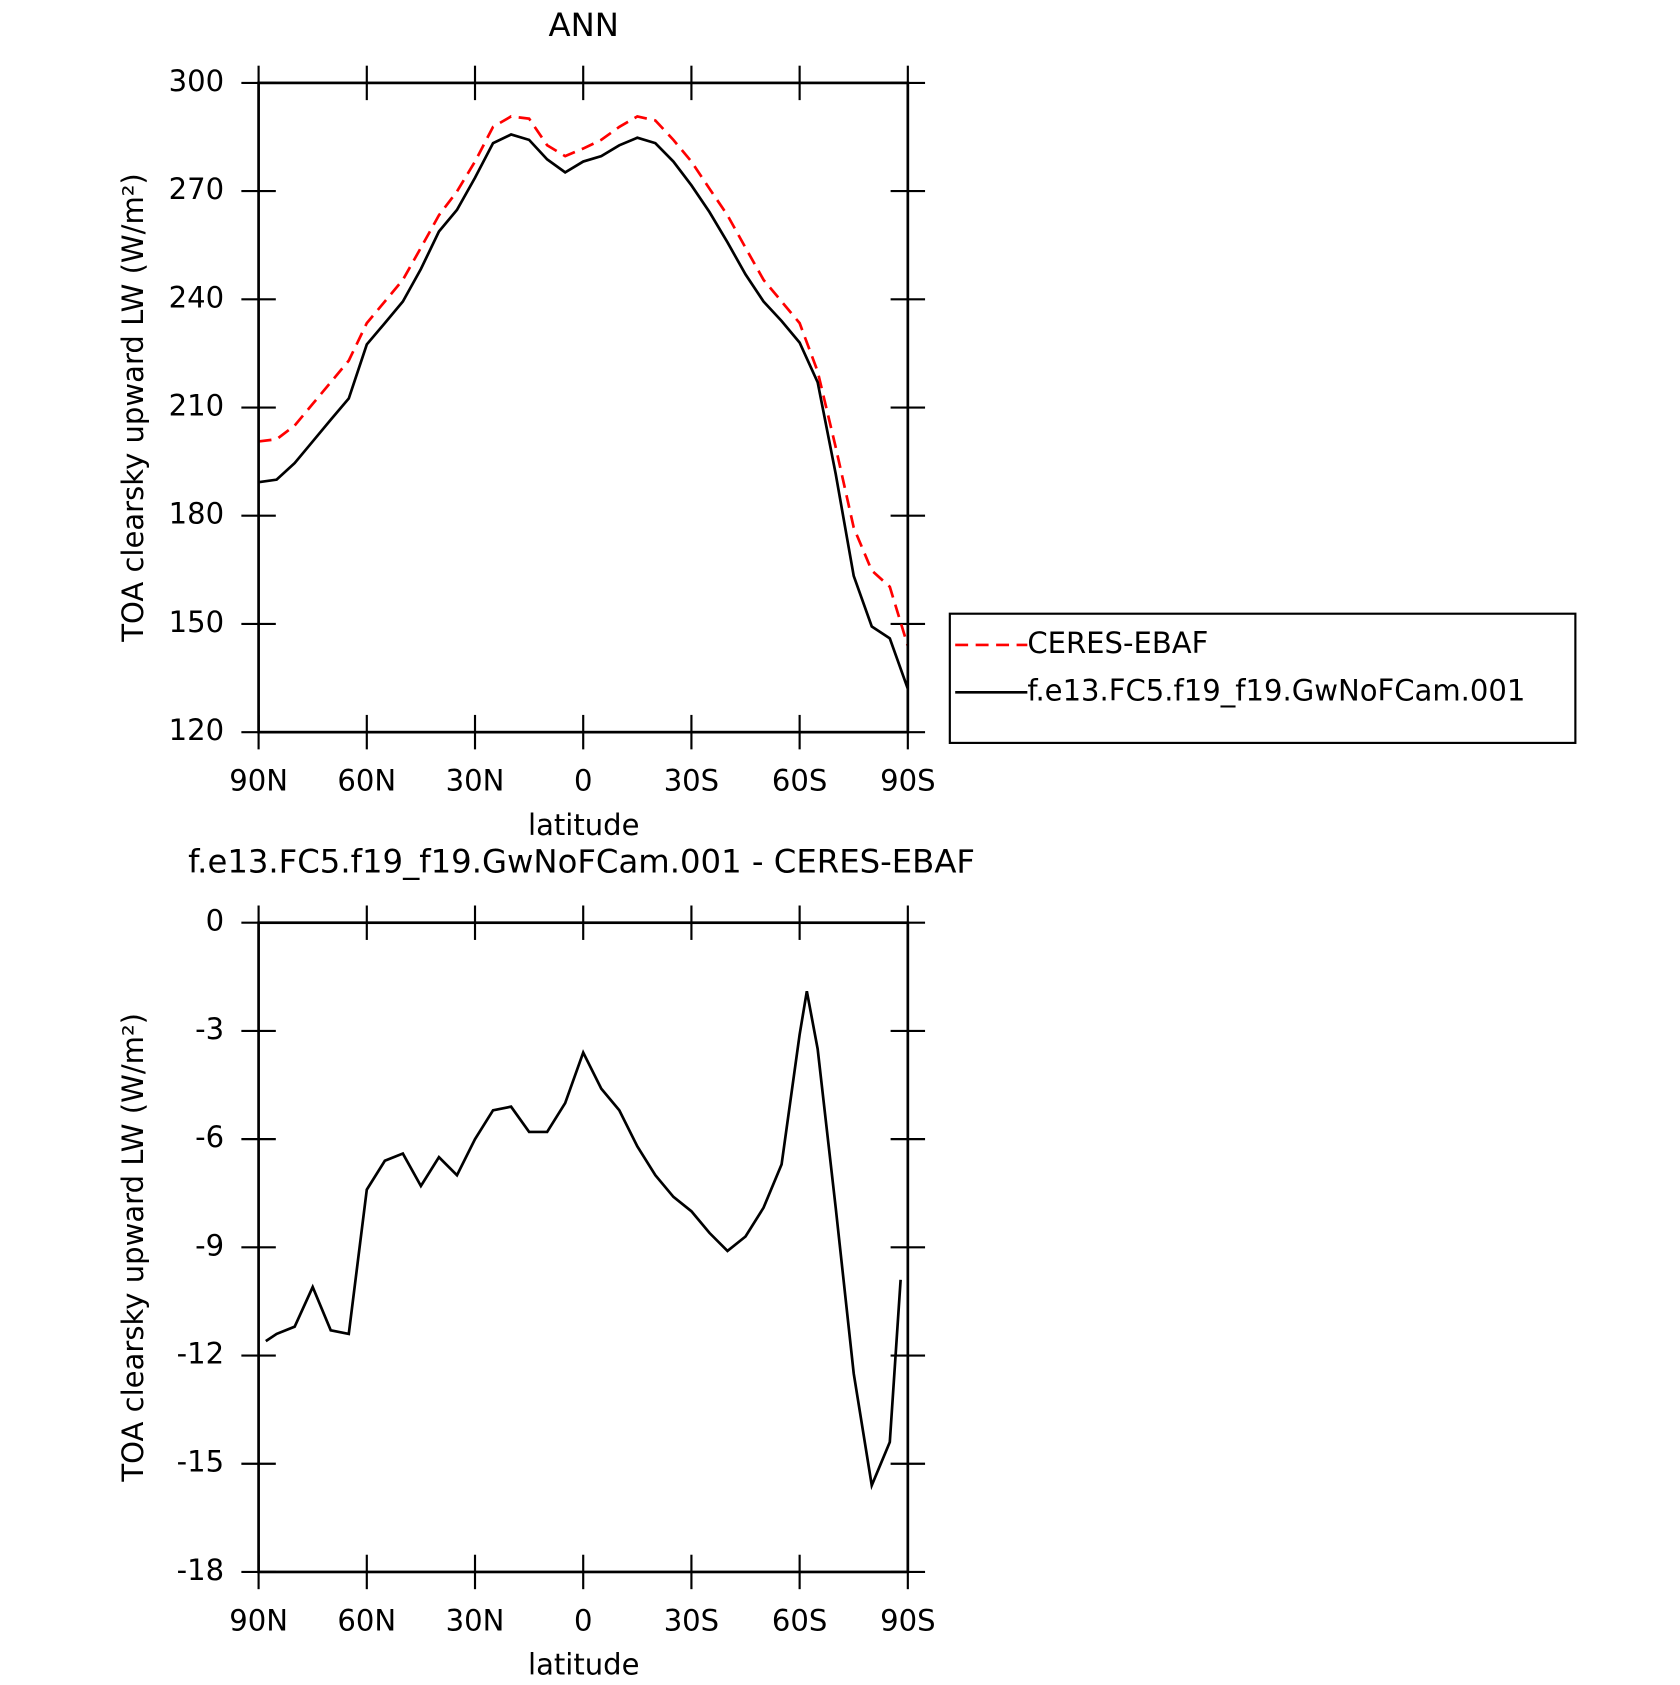 The width and height of the screenshot is (1680, 1685). I want to click on y-tick-label: 210, so click(196, 406).